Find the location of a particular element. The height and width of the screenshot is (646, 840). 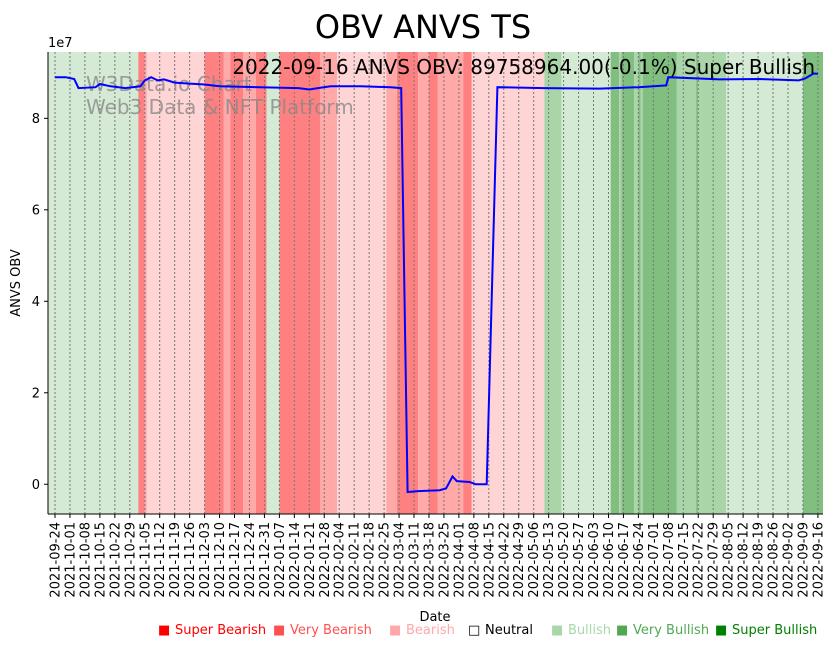

y-tick-label: 8 is located at coordinates (36, 119).